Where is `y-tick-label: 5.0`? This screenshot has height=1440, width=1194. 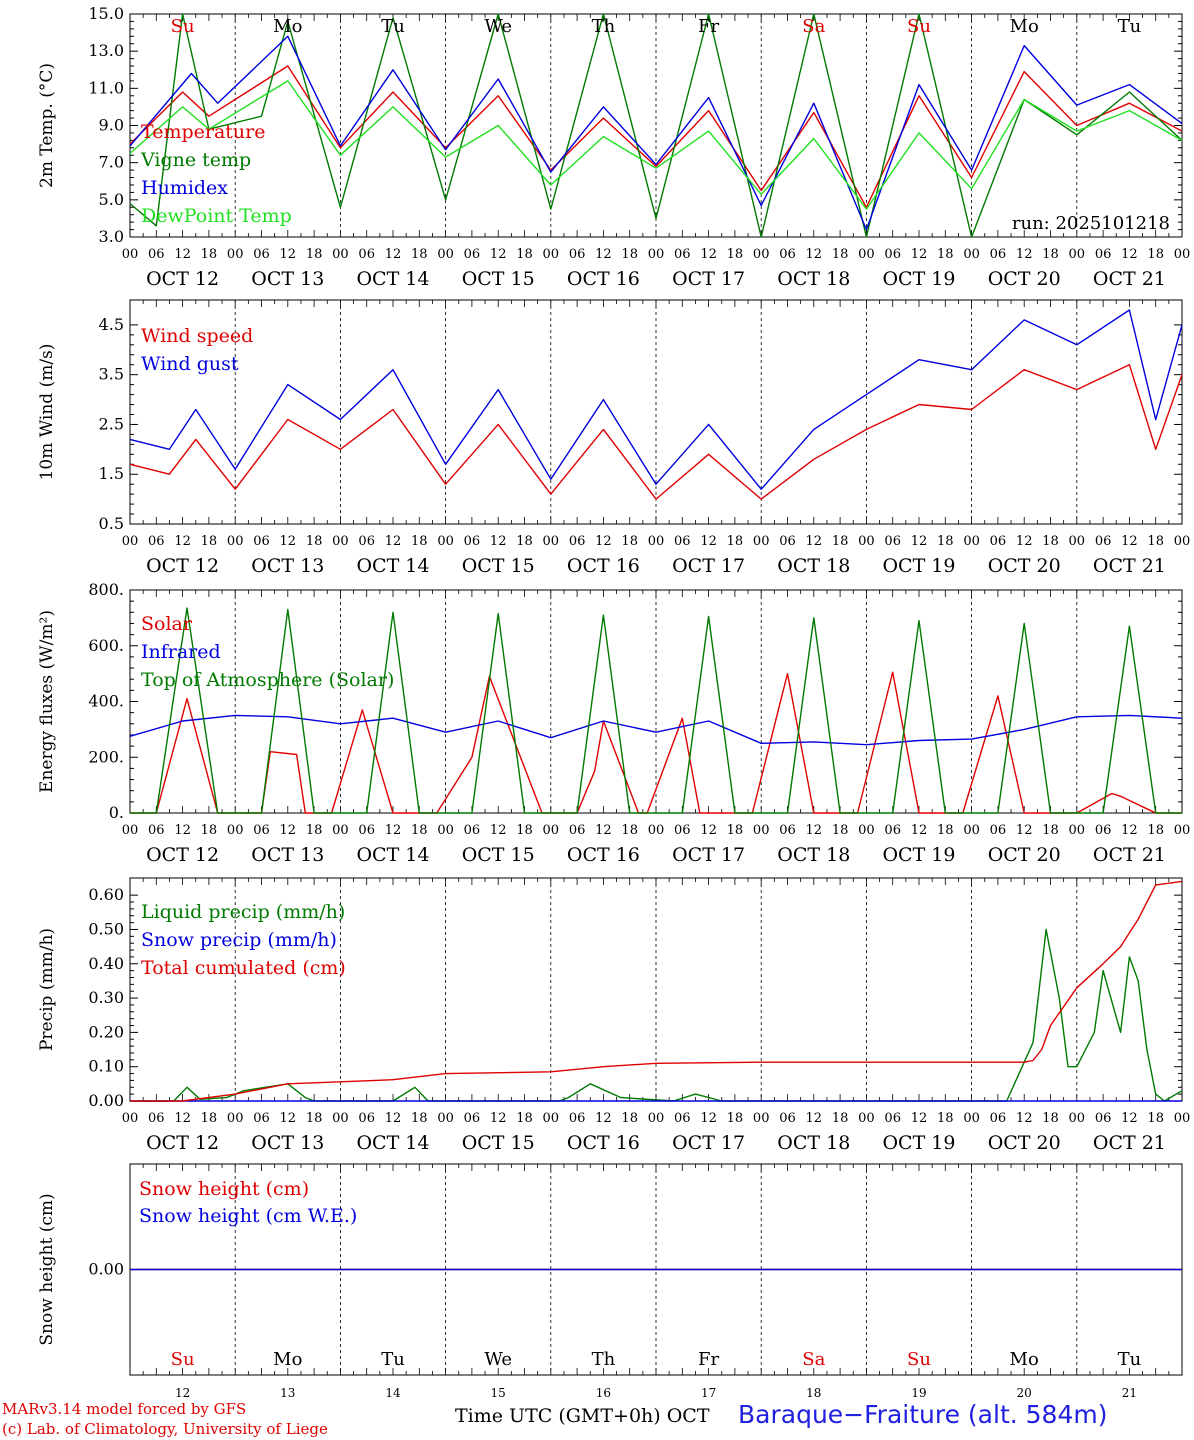 y-tick-label: 5.0 is located at coordinates (111, 199).